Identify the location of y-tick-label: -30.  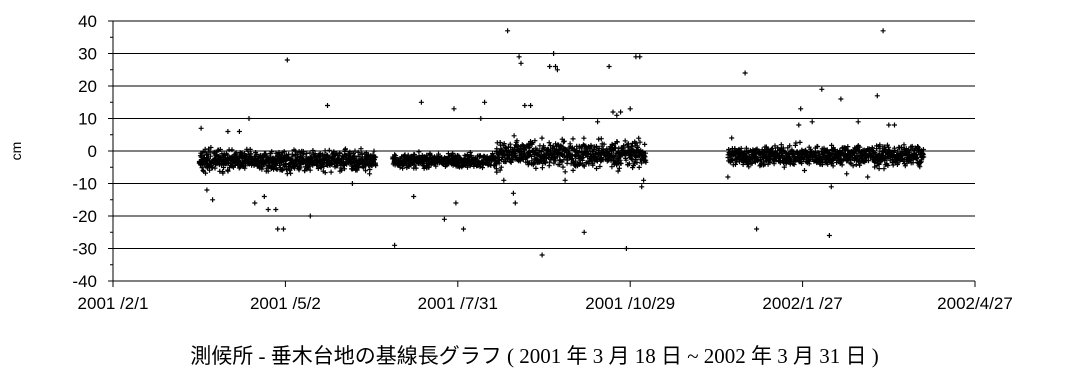
(84, 249).